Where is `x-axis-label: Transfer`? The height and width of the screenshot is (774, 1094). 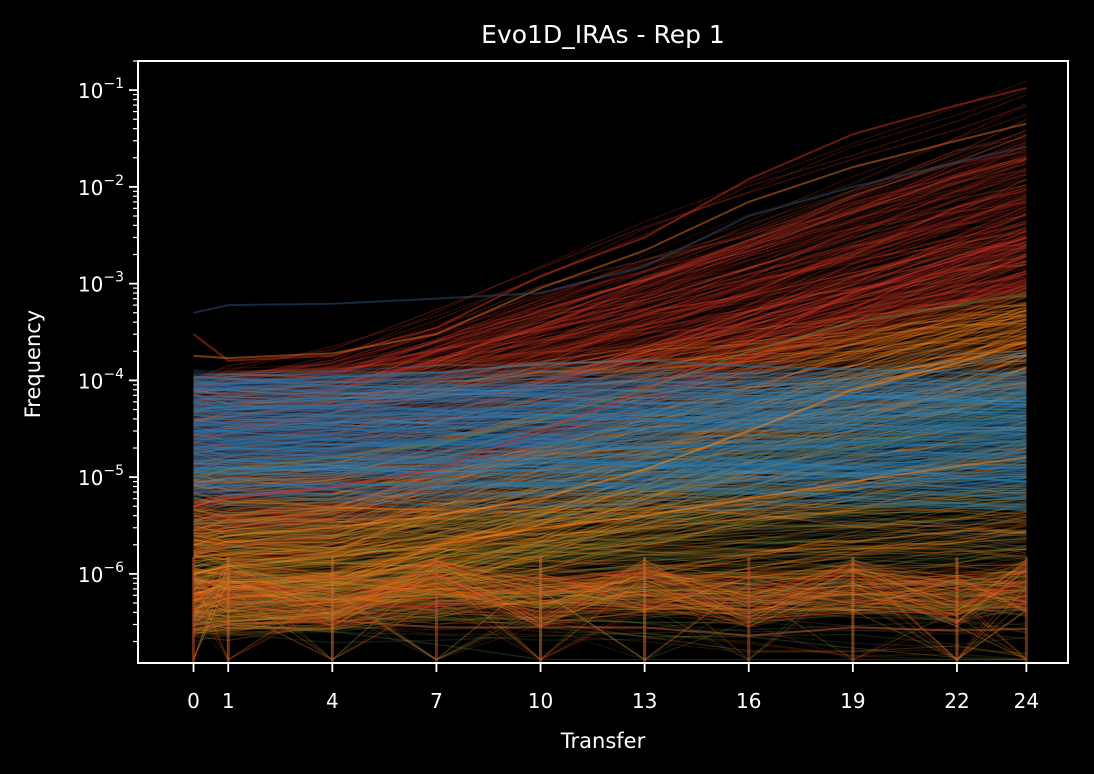 x-axis-label: Transfer is located at coordinates (603, 741).